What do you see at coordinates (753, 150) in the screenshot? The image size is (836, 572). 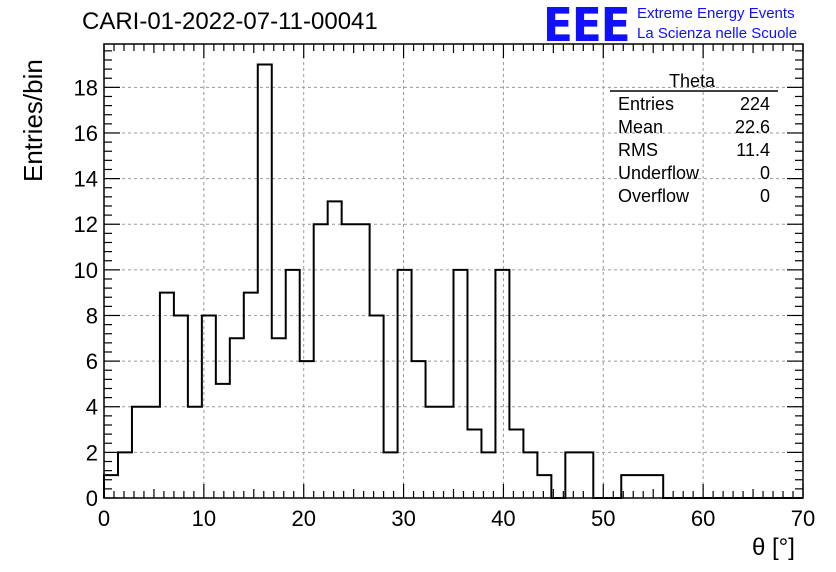 I see `stats-row-value: 11.4` at bounding box center [753, 150].